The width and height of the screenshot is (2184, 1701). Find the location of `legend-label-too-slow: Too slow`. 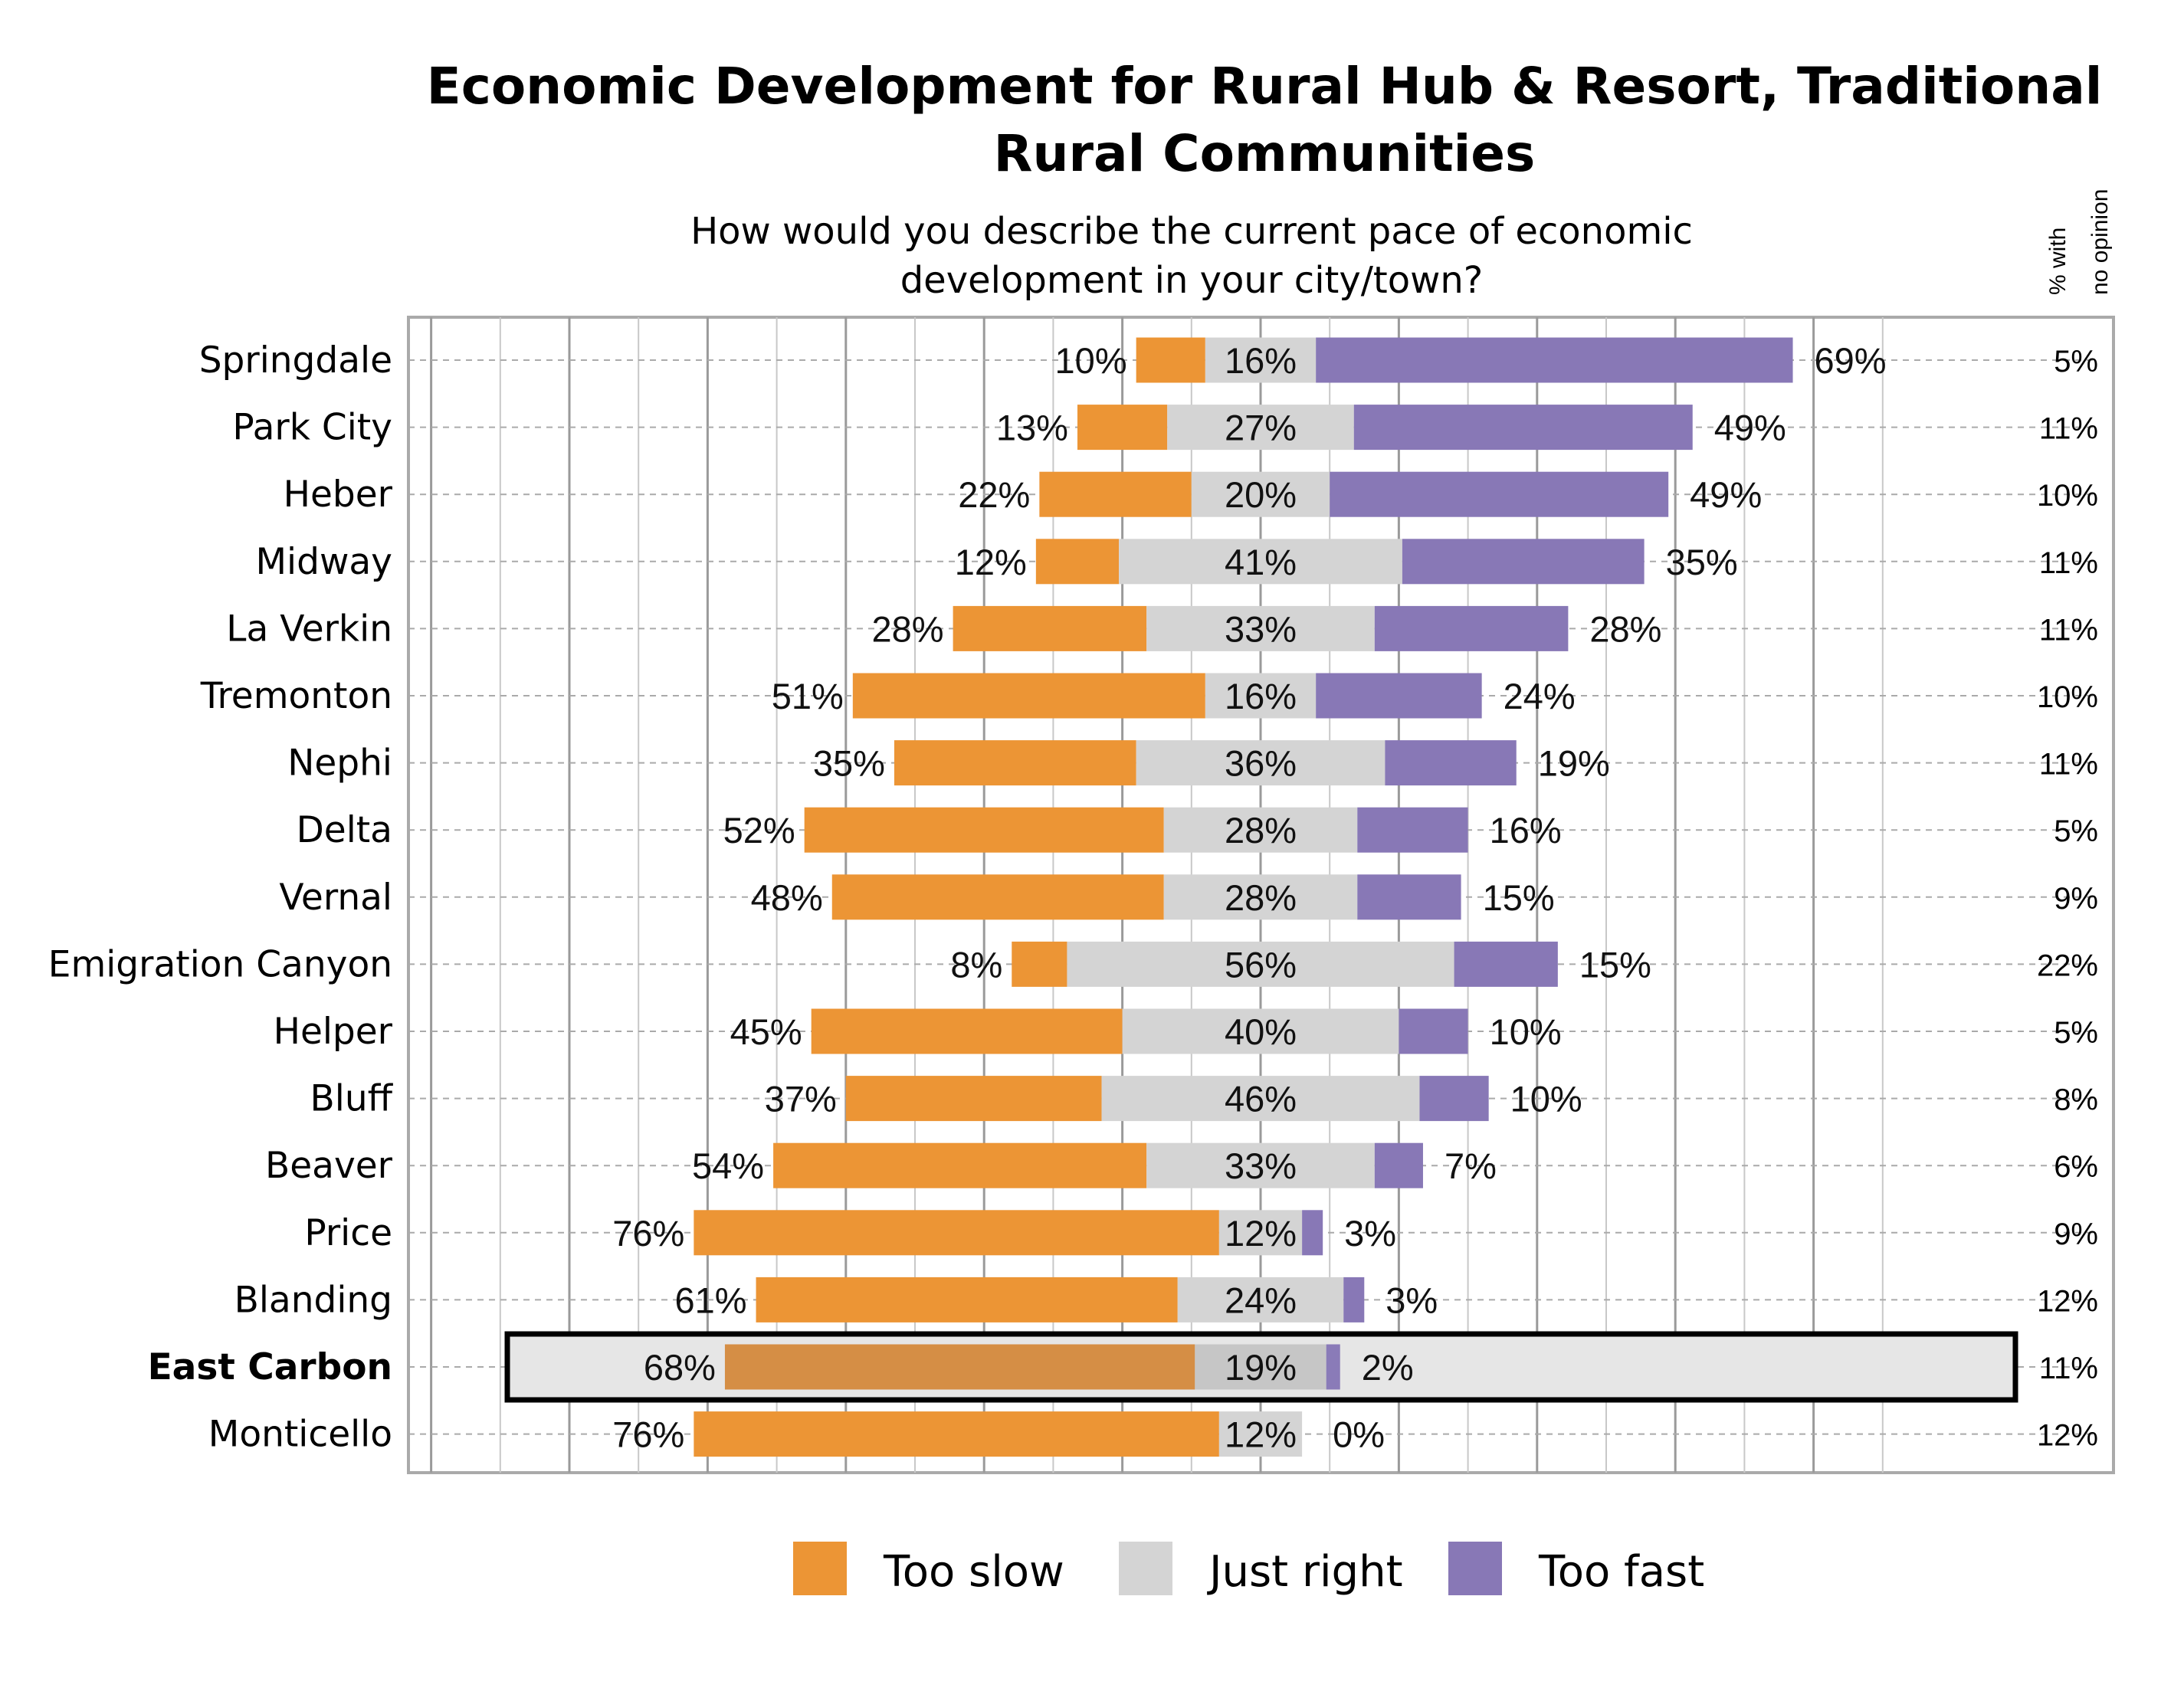

legend-label-too-slow: Too slow is located at coordinates (973, 1572).